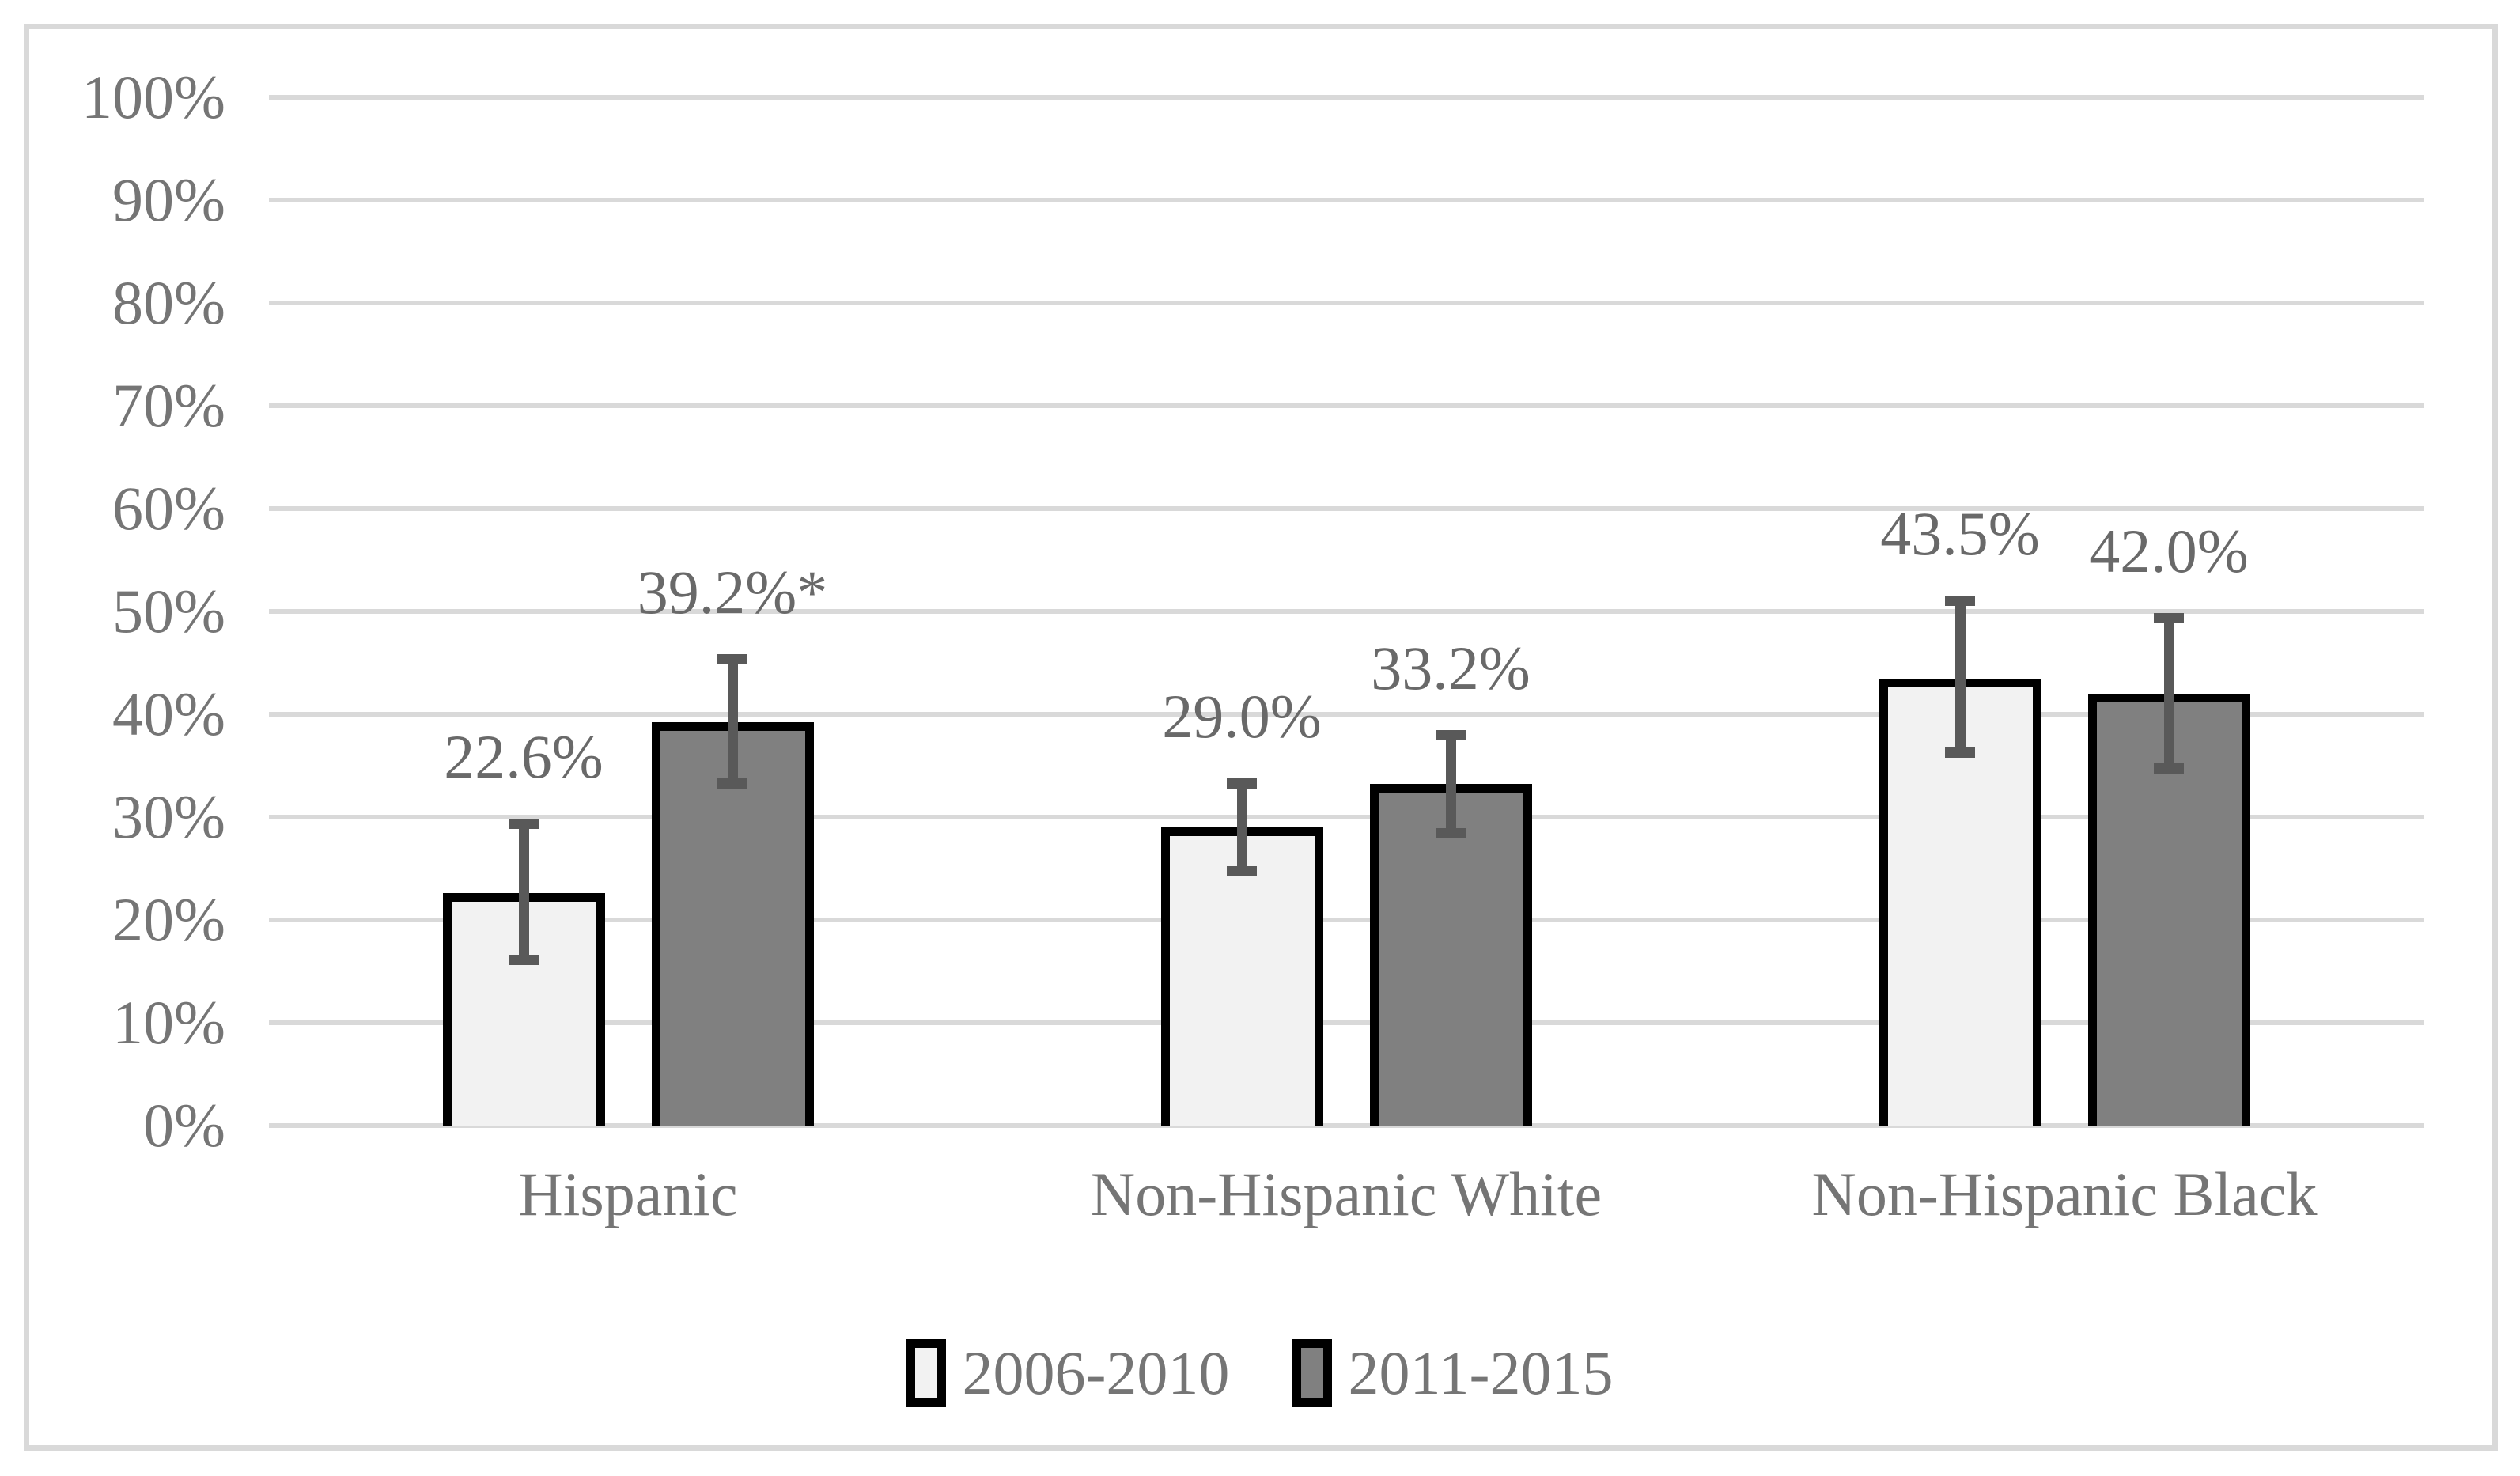 This screenshot has width=2520, height=1476. I want to click on data-label: 33.2%, so click(1451, 668).